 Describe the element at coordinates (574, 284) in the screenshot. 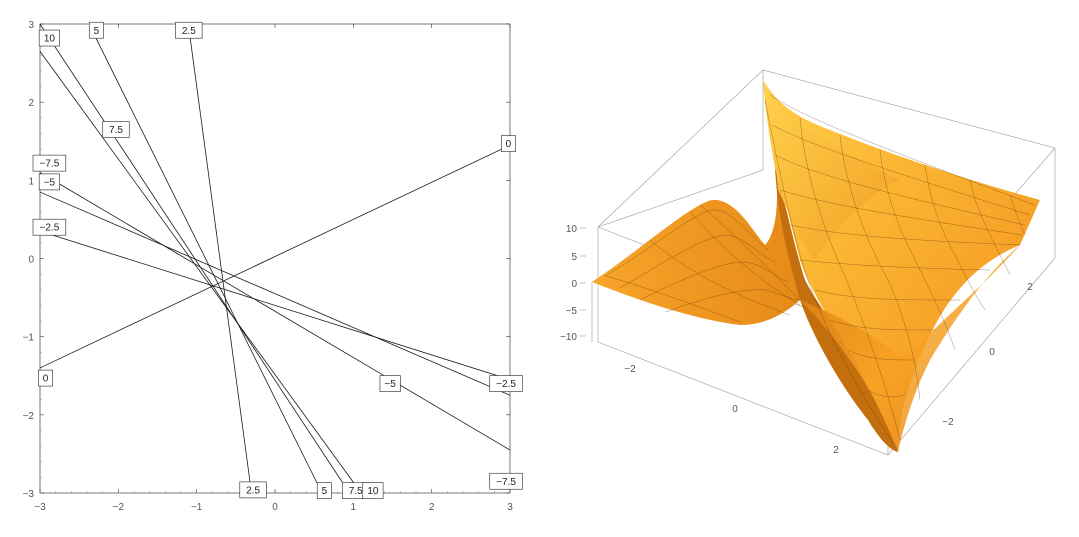

I see `z-tick-label: 0` at that location.